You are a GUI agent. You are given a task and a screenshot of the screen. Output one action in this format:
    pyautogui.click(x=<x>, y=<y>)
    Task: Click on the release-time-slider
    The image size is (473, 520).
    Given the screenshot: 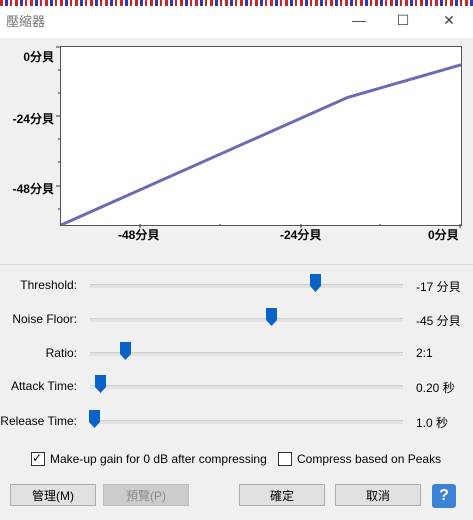 What is the action you would take?
    pyautogui.click(x=246, y=422)
    